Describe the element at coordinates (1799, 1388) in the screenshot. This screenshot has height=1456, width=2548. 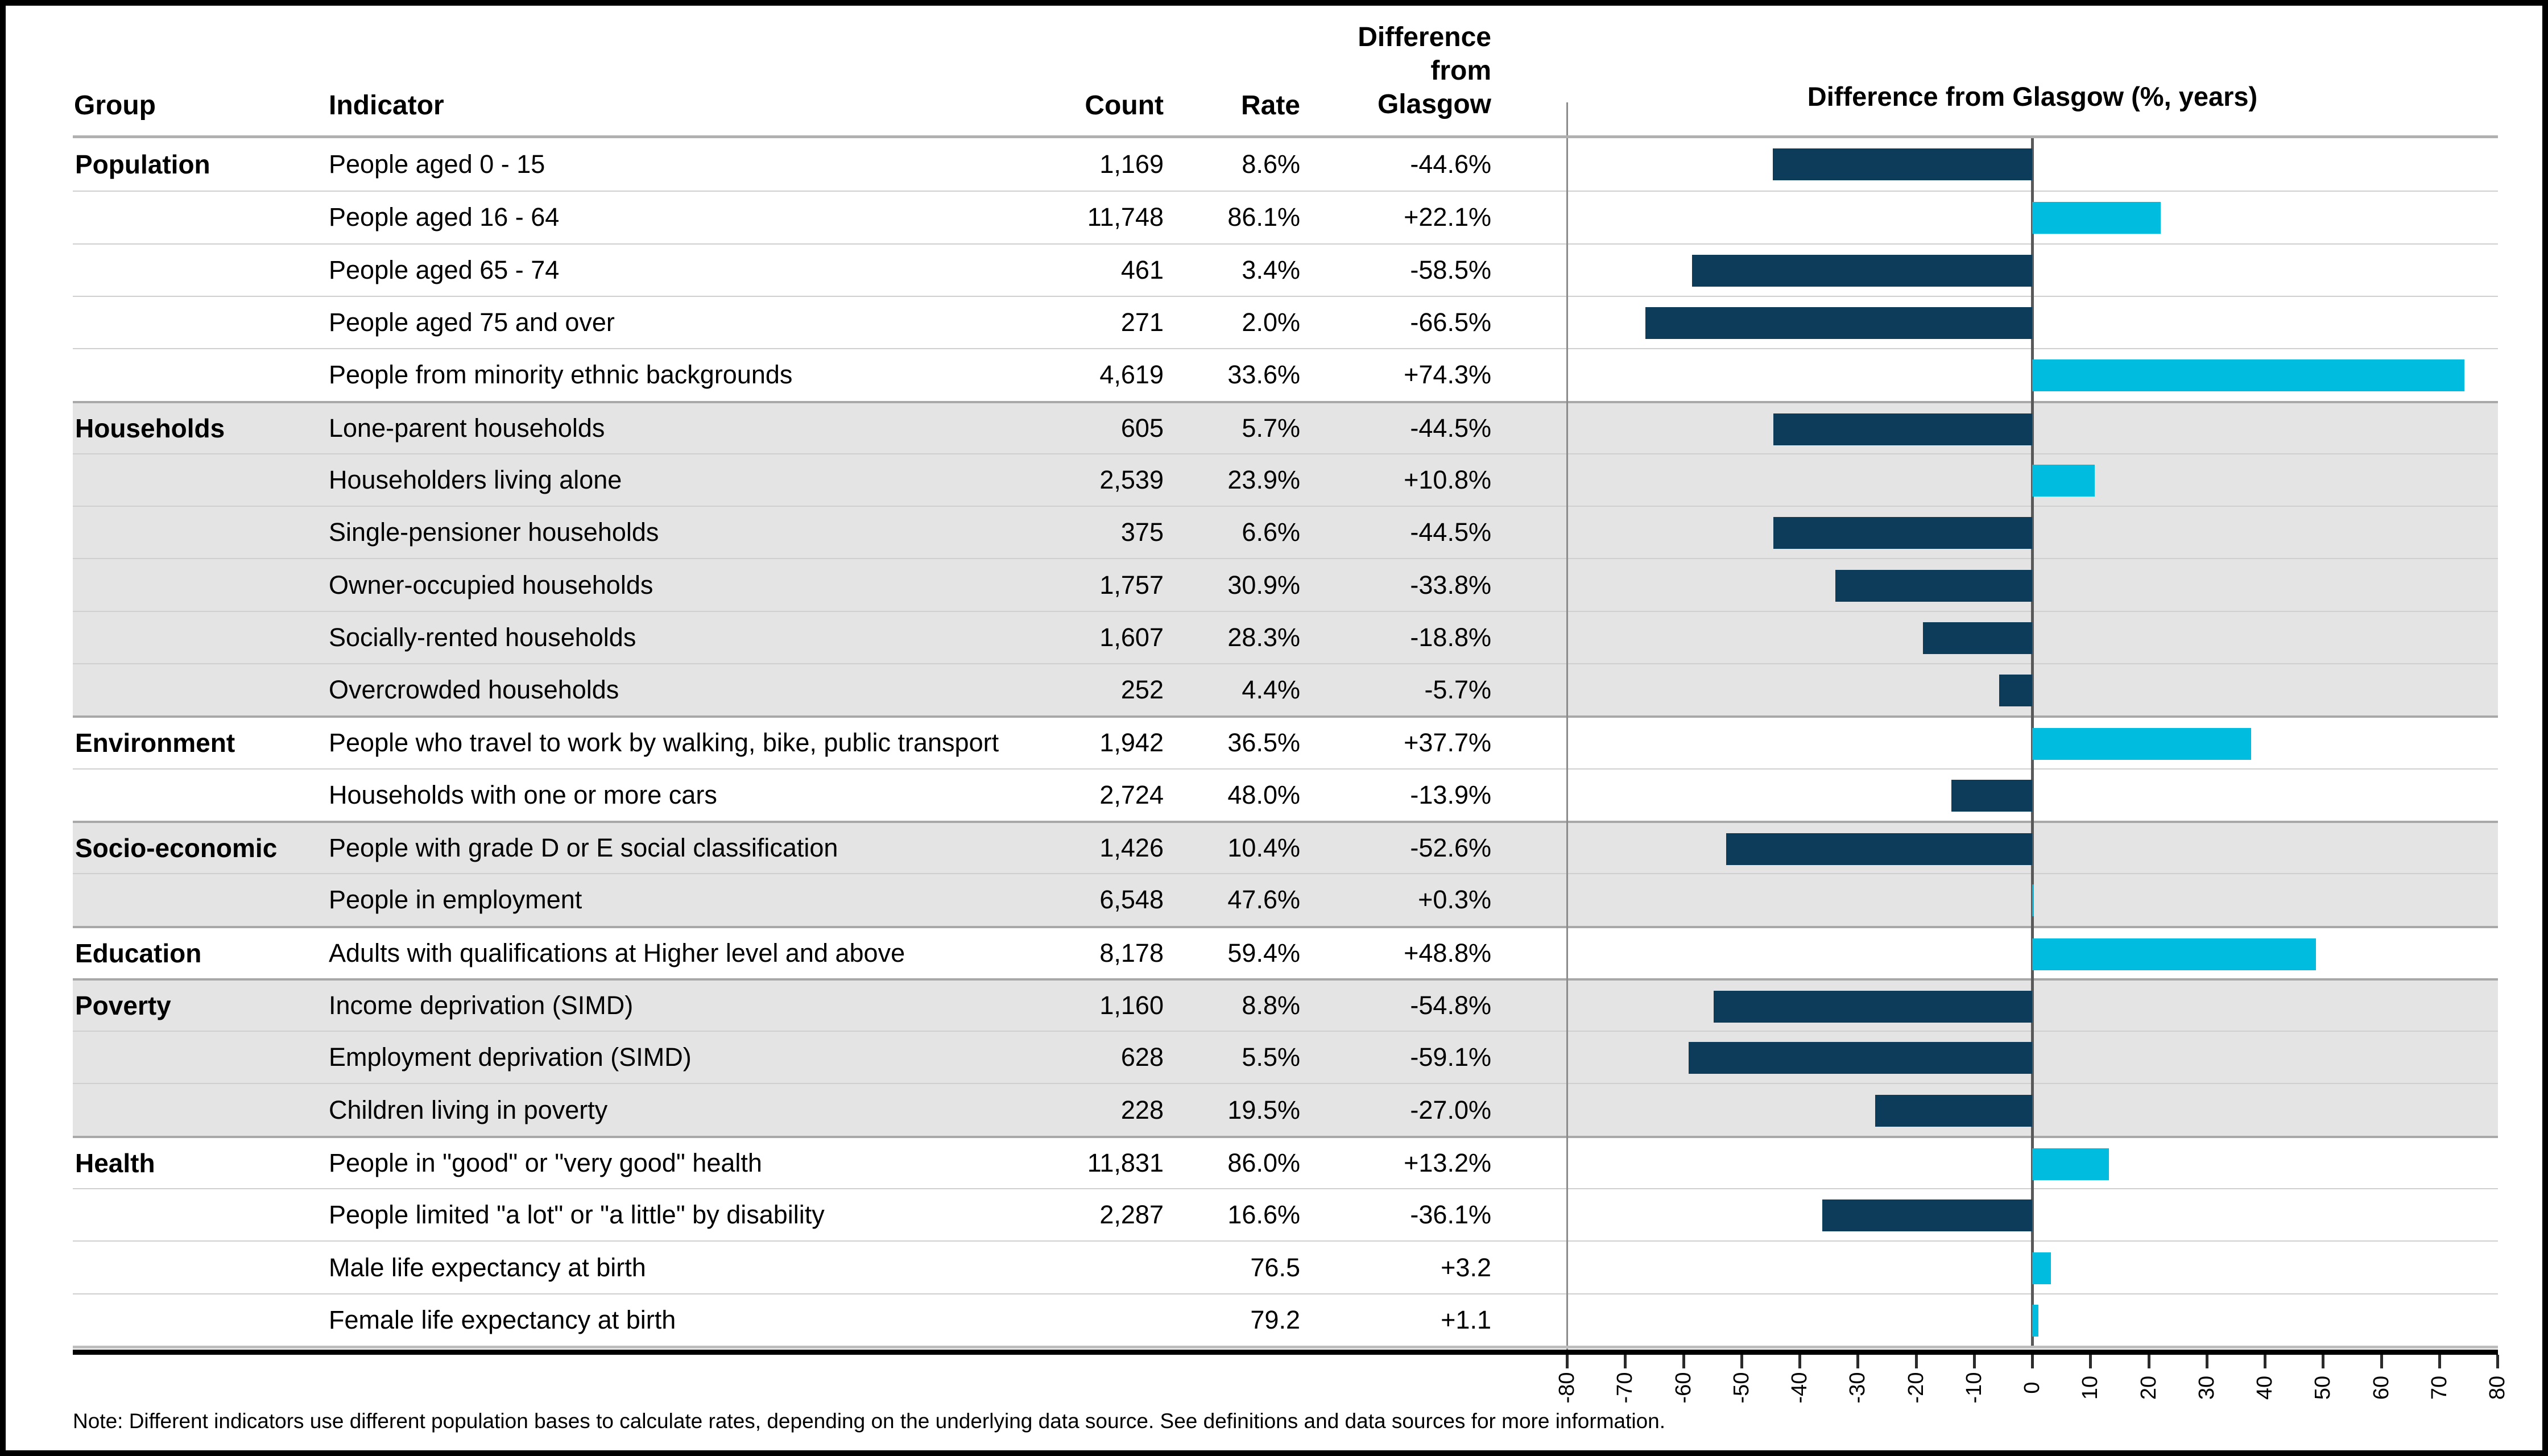
I see `axis-tick-label: -40` at that location.